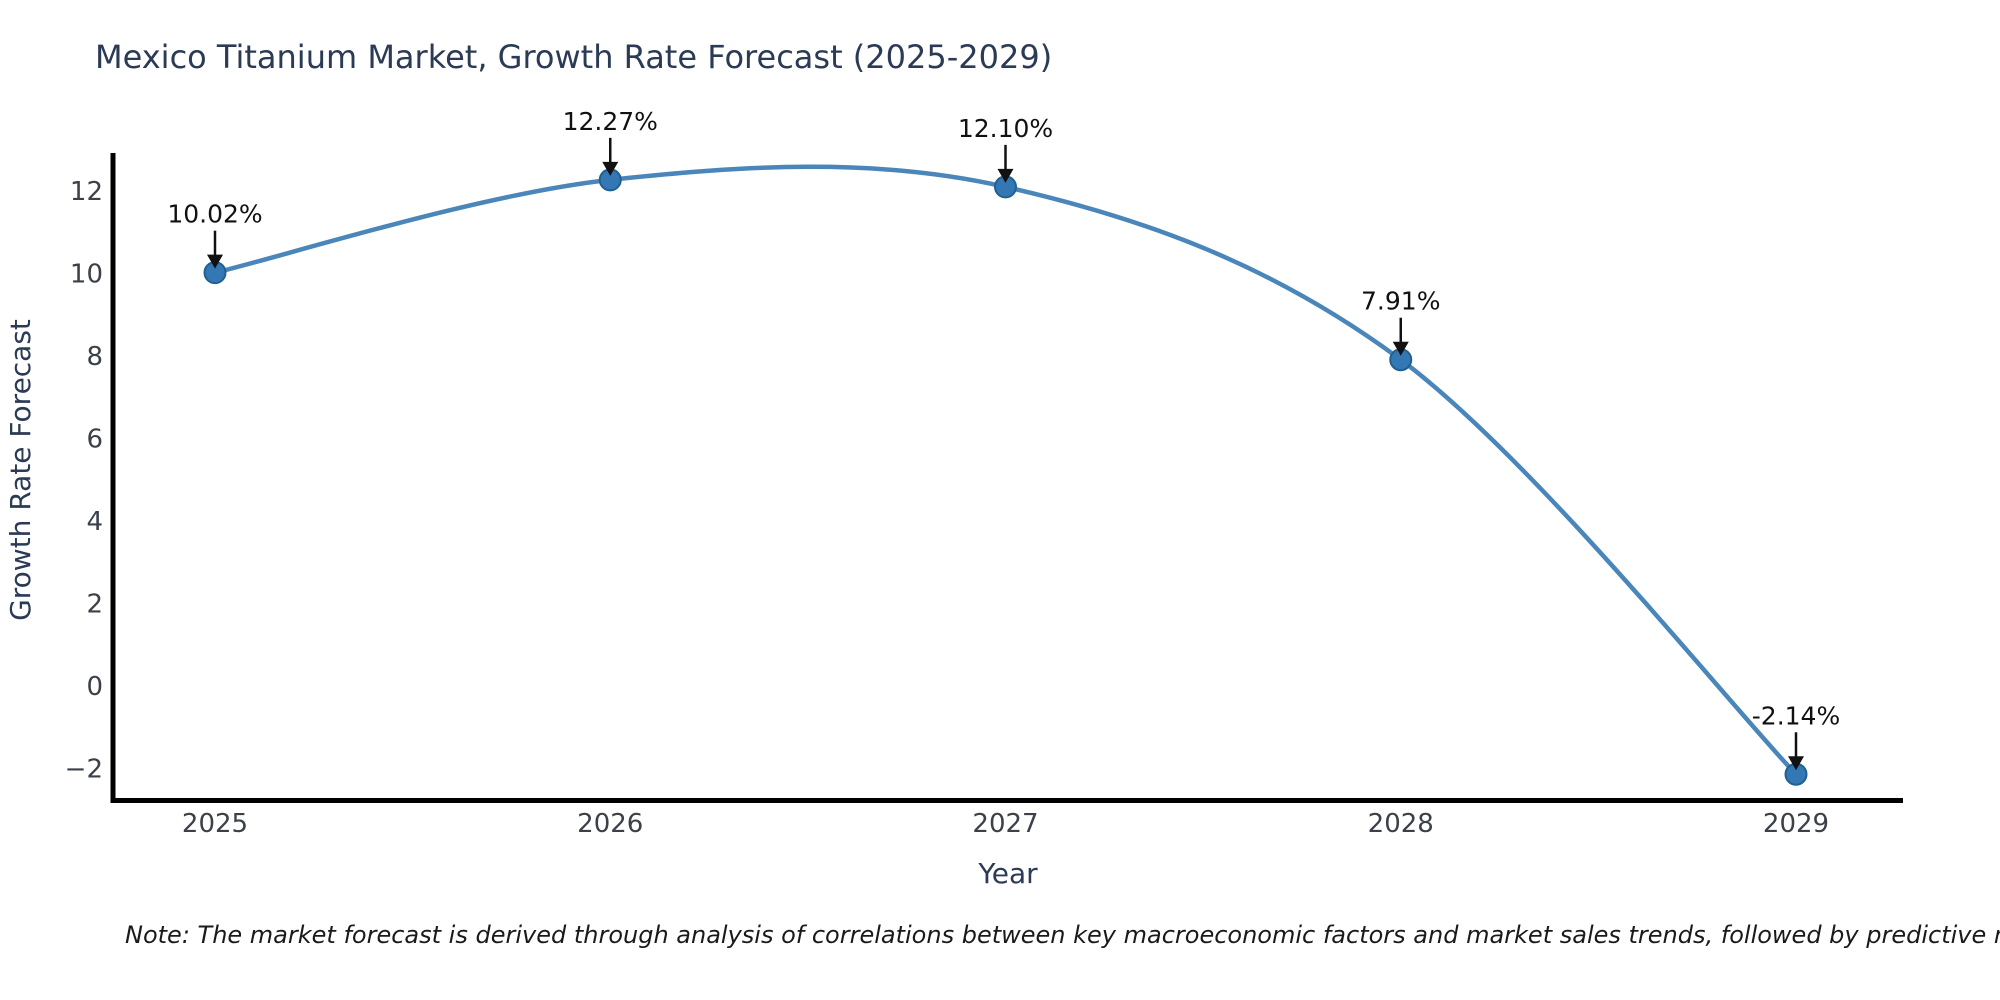  What do you see at coordinates (94, 522) in the screenshot?
I see `y-tick-label: 4` at bounding box center [94, 522].